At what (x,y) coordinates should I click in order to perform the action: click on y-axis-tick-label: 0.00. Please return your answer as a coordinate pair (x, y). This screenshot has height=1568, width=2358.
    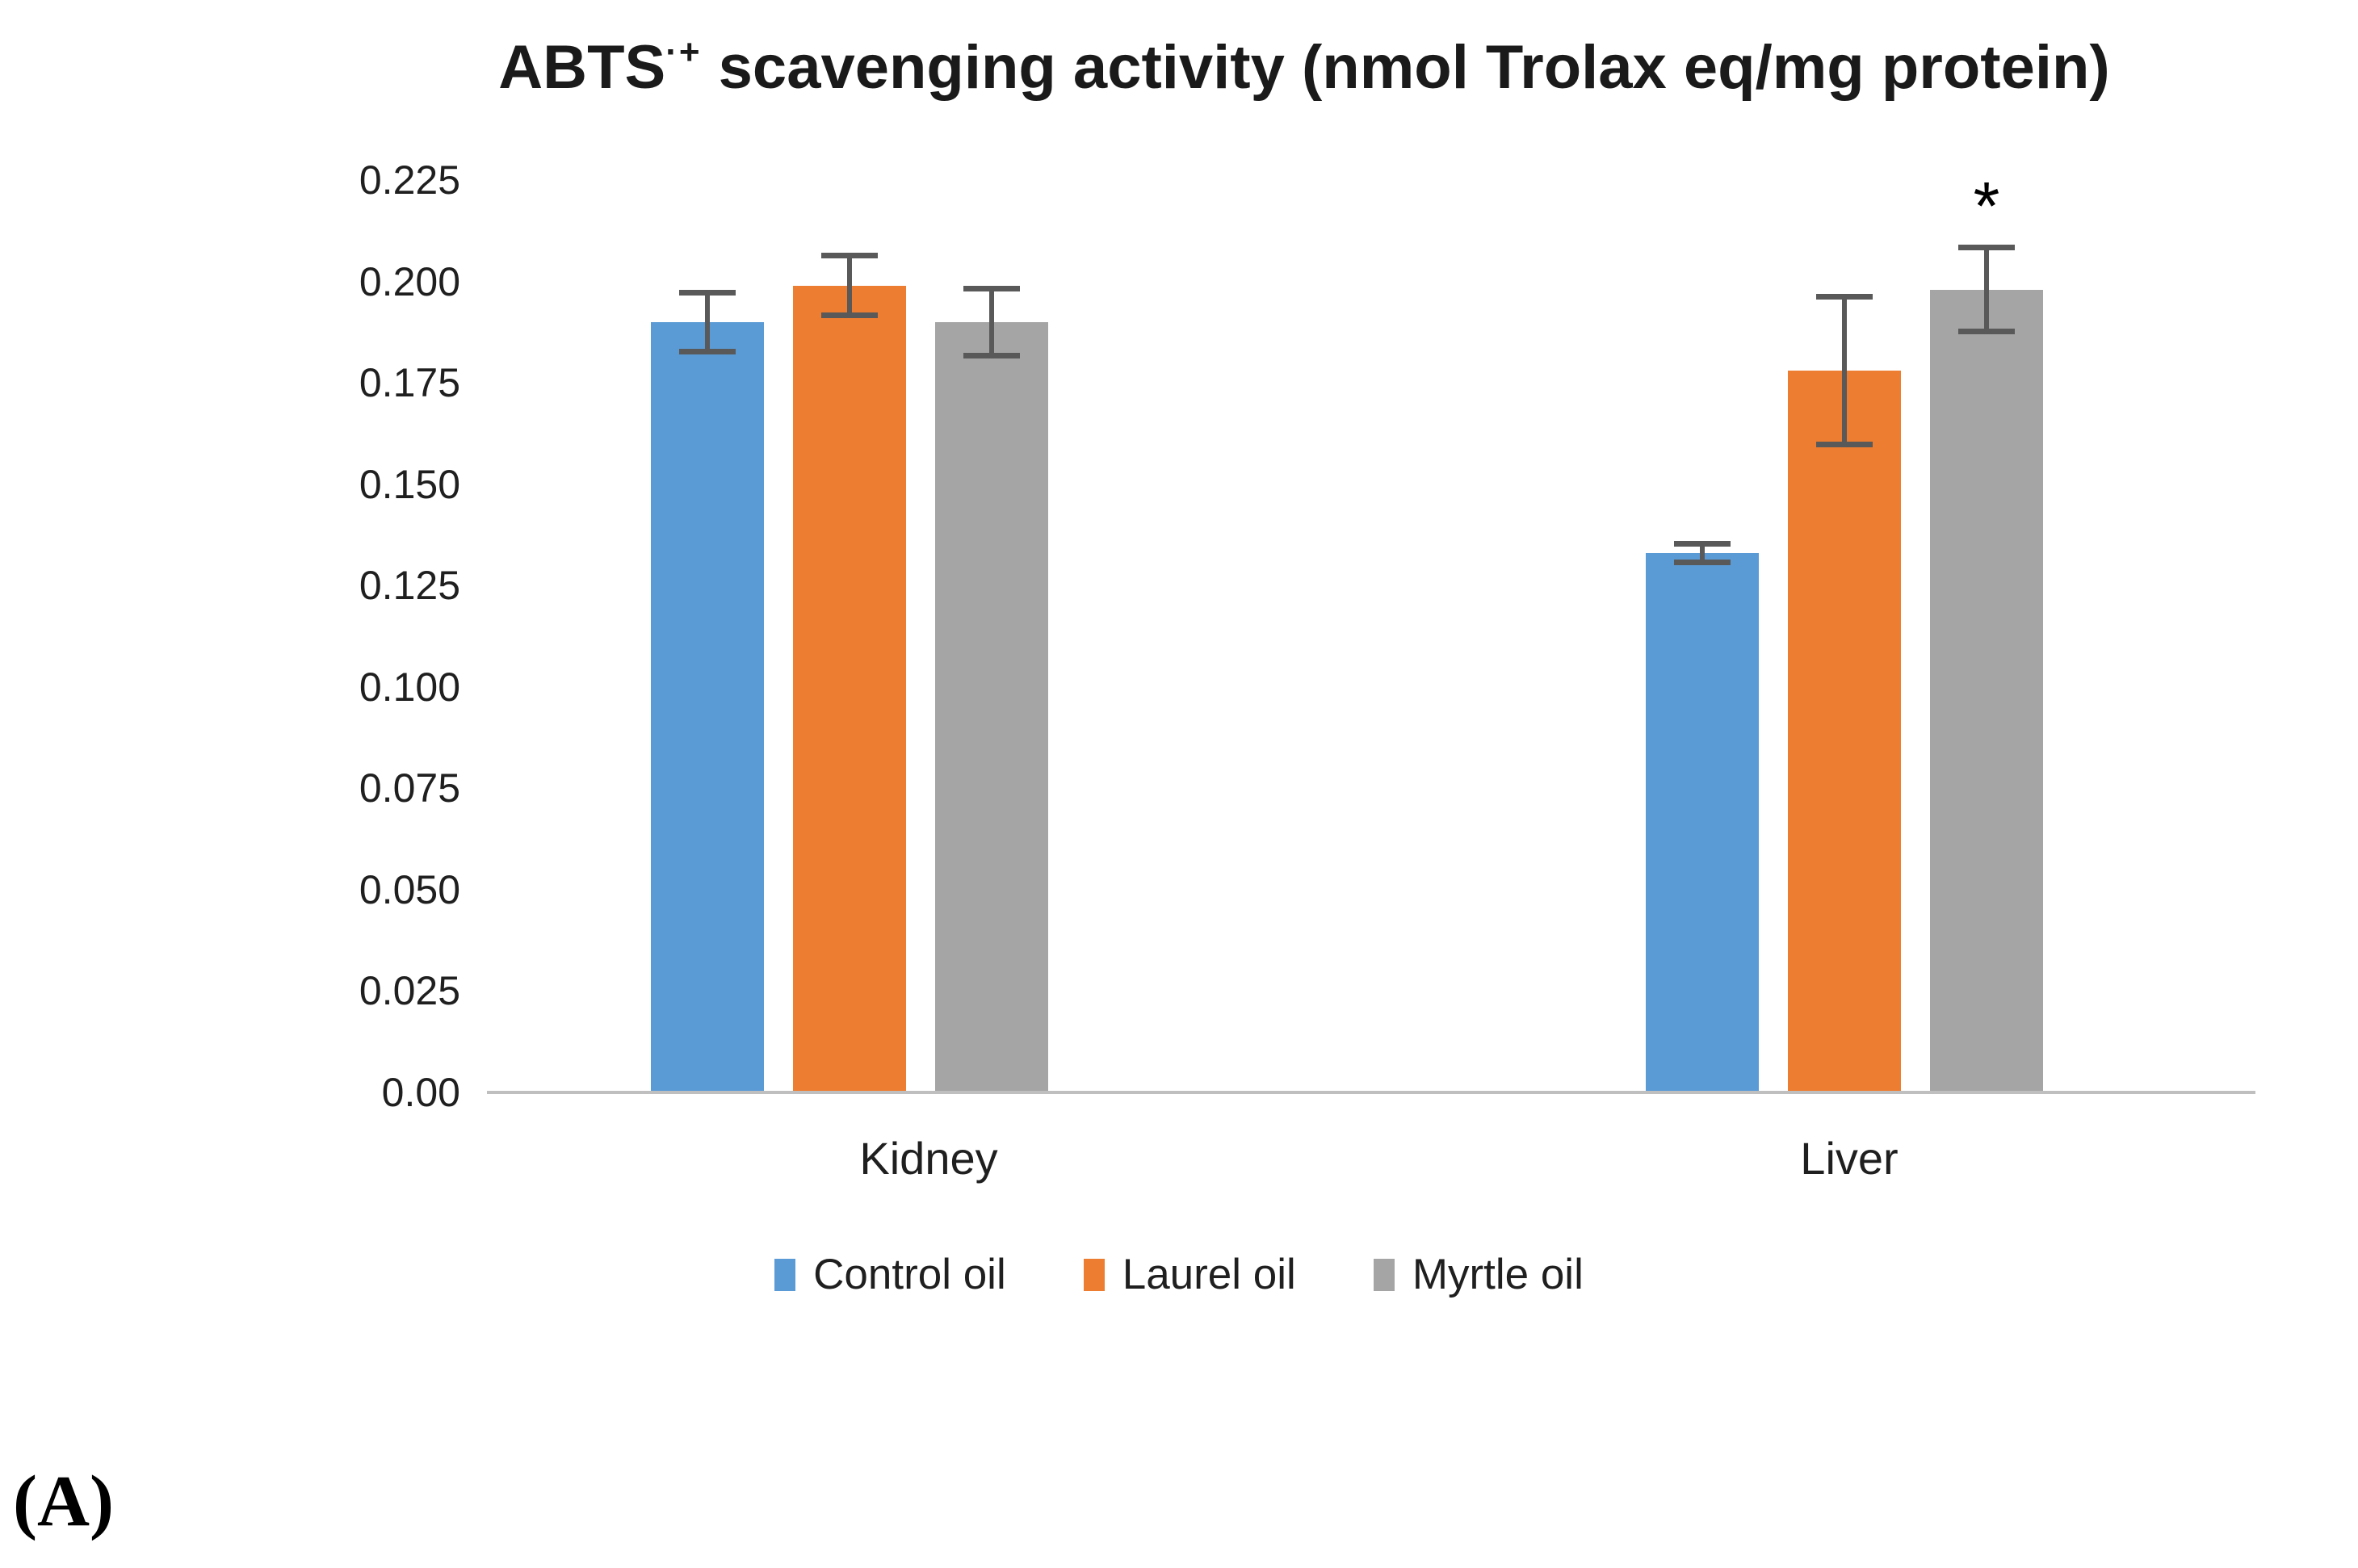
    Looking at the image, I should click on (420, 1092).